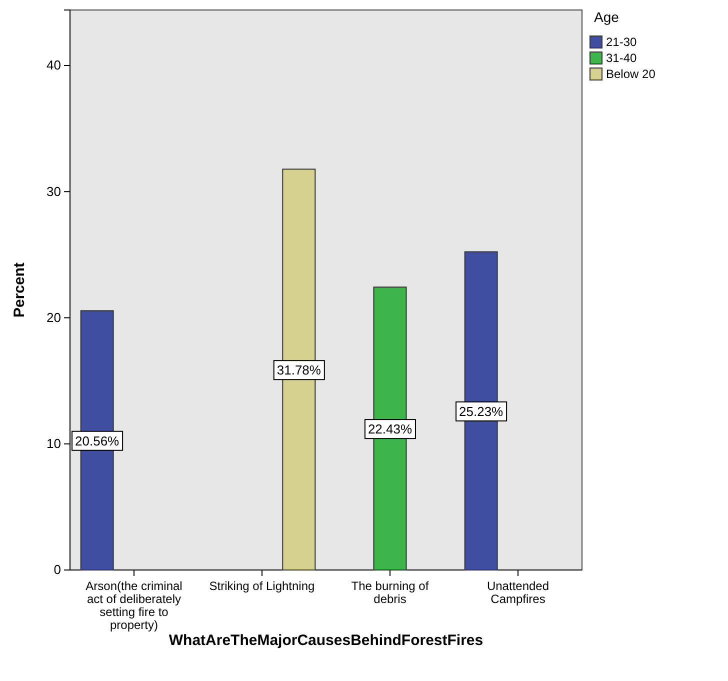 Image resolution: width=728 pixels, height=681 pixels. Describe the element at coordinates (622, 42) in the screenshot. I see `legend-label: 21-30` at that location.